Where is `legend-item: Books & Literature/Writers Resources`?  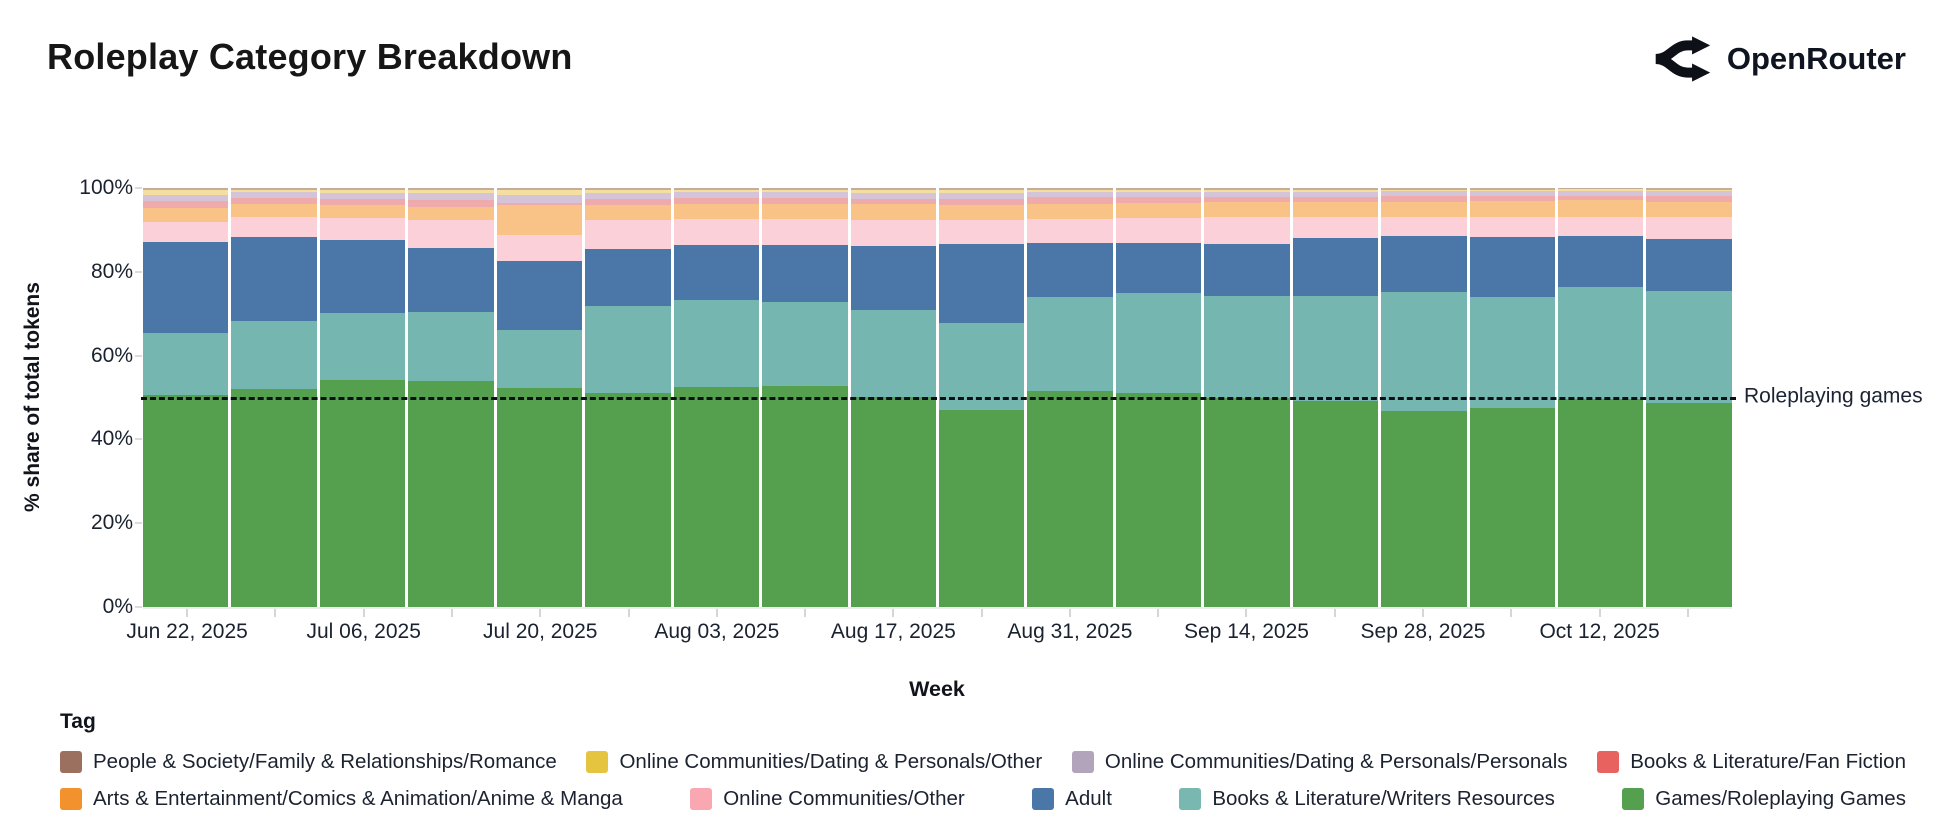 legend-item: Books & Literature/Writers Resources is located at coordinates (1367, 799).